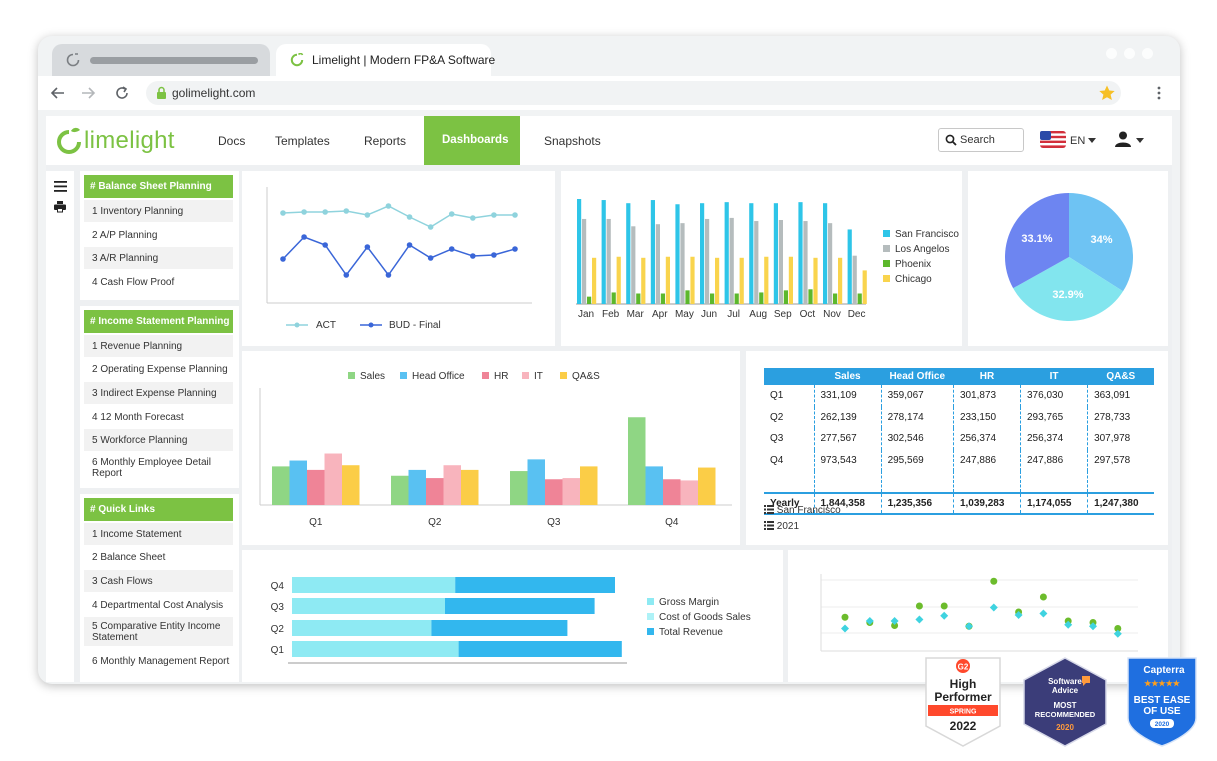 The height and width of the screenshot is (761, 1217). I want to click on table-cell: 1,235,356, so click(917, 503).